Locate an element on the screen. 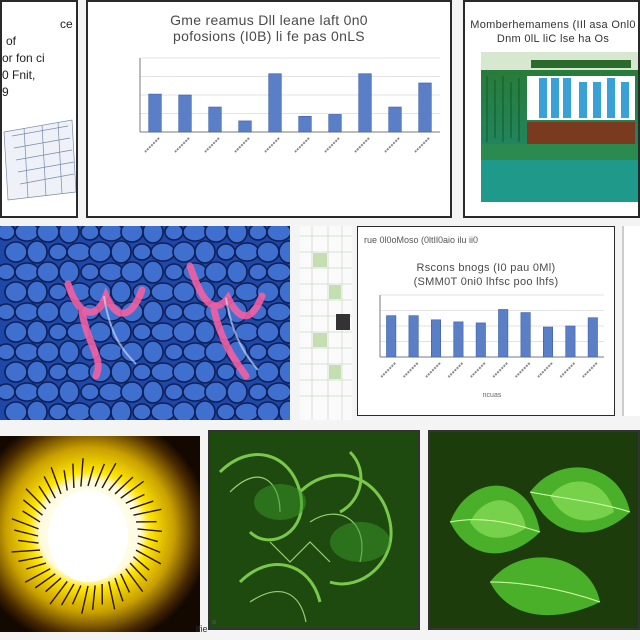  chart-header-text: rue 0l0oMoso (0ltIl0aio ilu ii0 is located at coordinates (421, 240).